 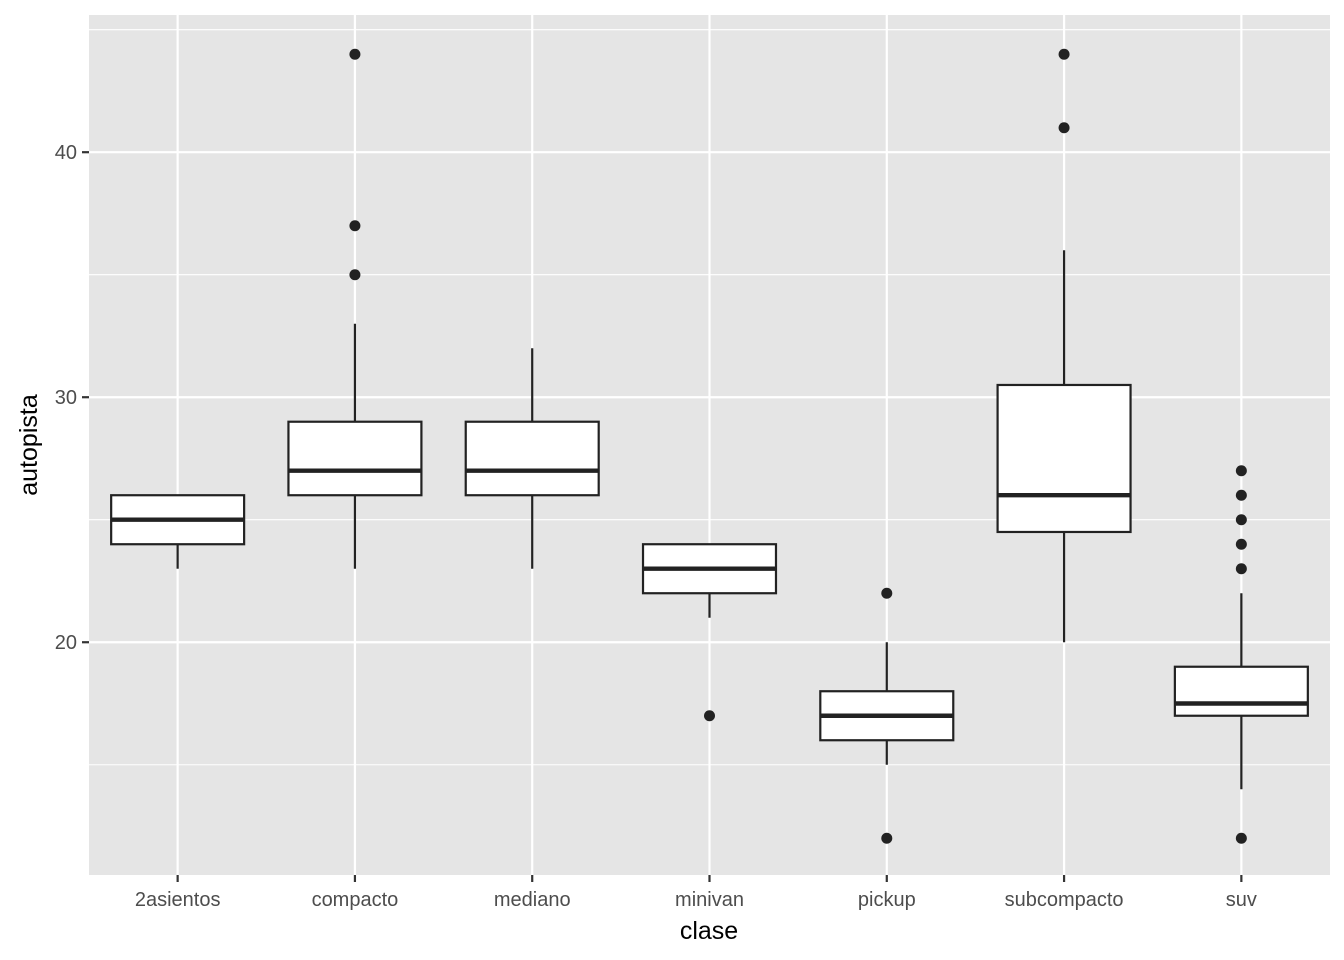 What do you see at coordinates (1241, 900) in the screenshot?
I see `x-tick-label: suv` at bounding box center [1241, 900].